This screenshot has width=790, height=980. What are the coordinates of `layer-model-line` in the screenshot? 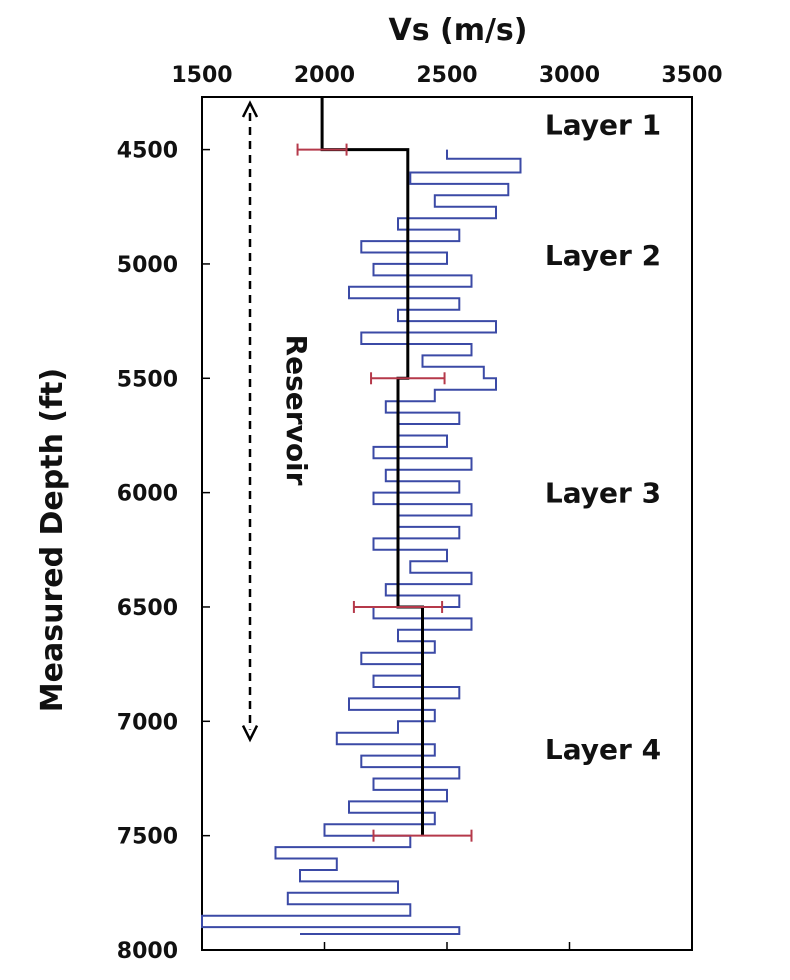 It's located at (372, 466).